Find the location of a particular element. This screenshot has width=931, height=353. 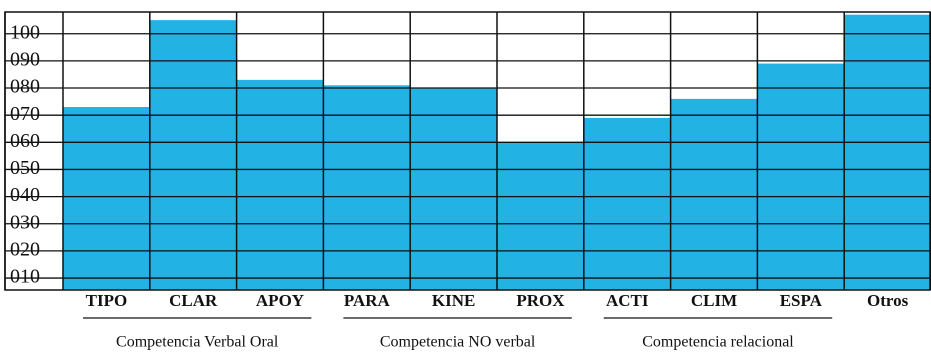

y-tick-label: 080 is located at coordinates (25, 87).